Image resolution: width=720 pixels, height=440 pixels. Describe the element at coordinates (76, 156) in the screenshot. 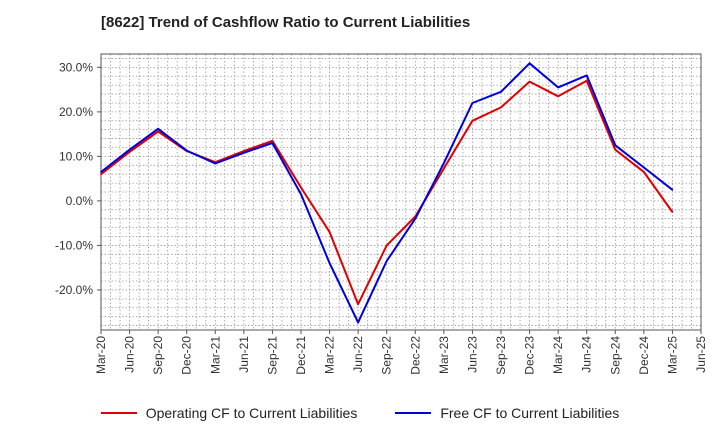

I see `y-tick-label: 10.0%` at that location.